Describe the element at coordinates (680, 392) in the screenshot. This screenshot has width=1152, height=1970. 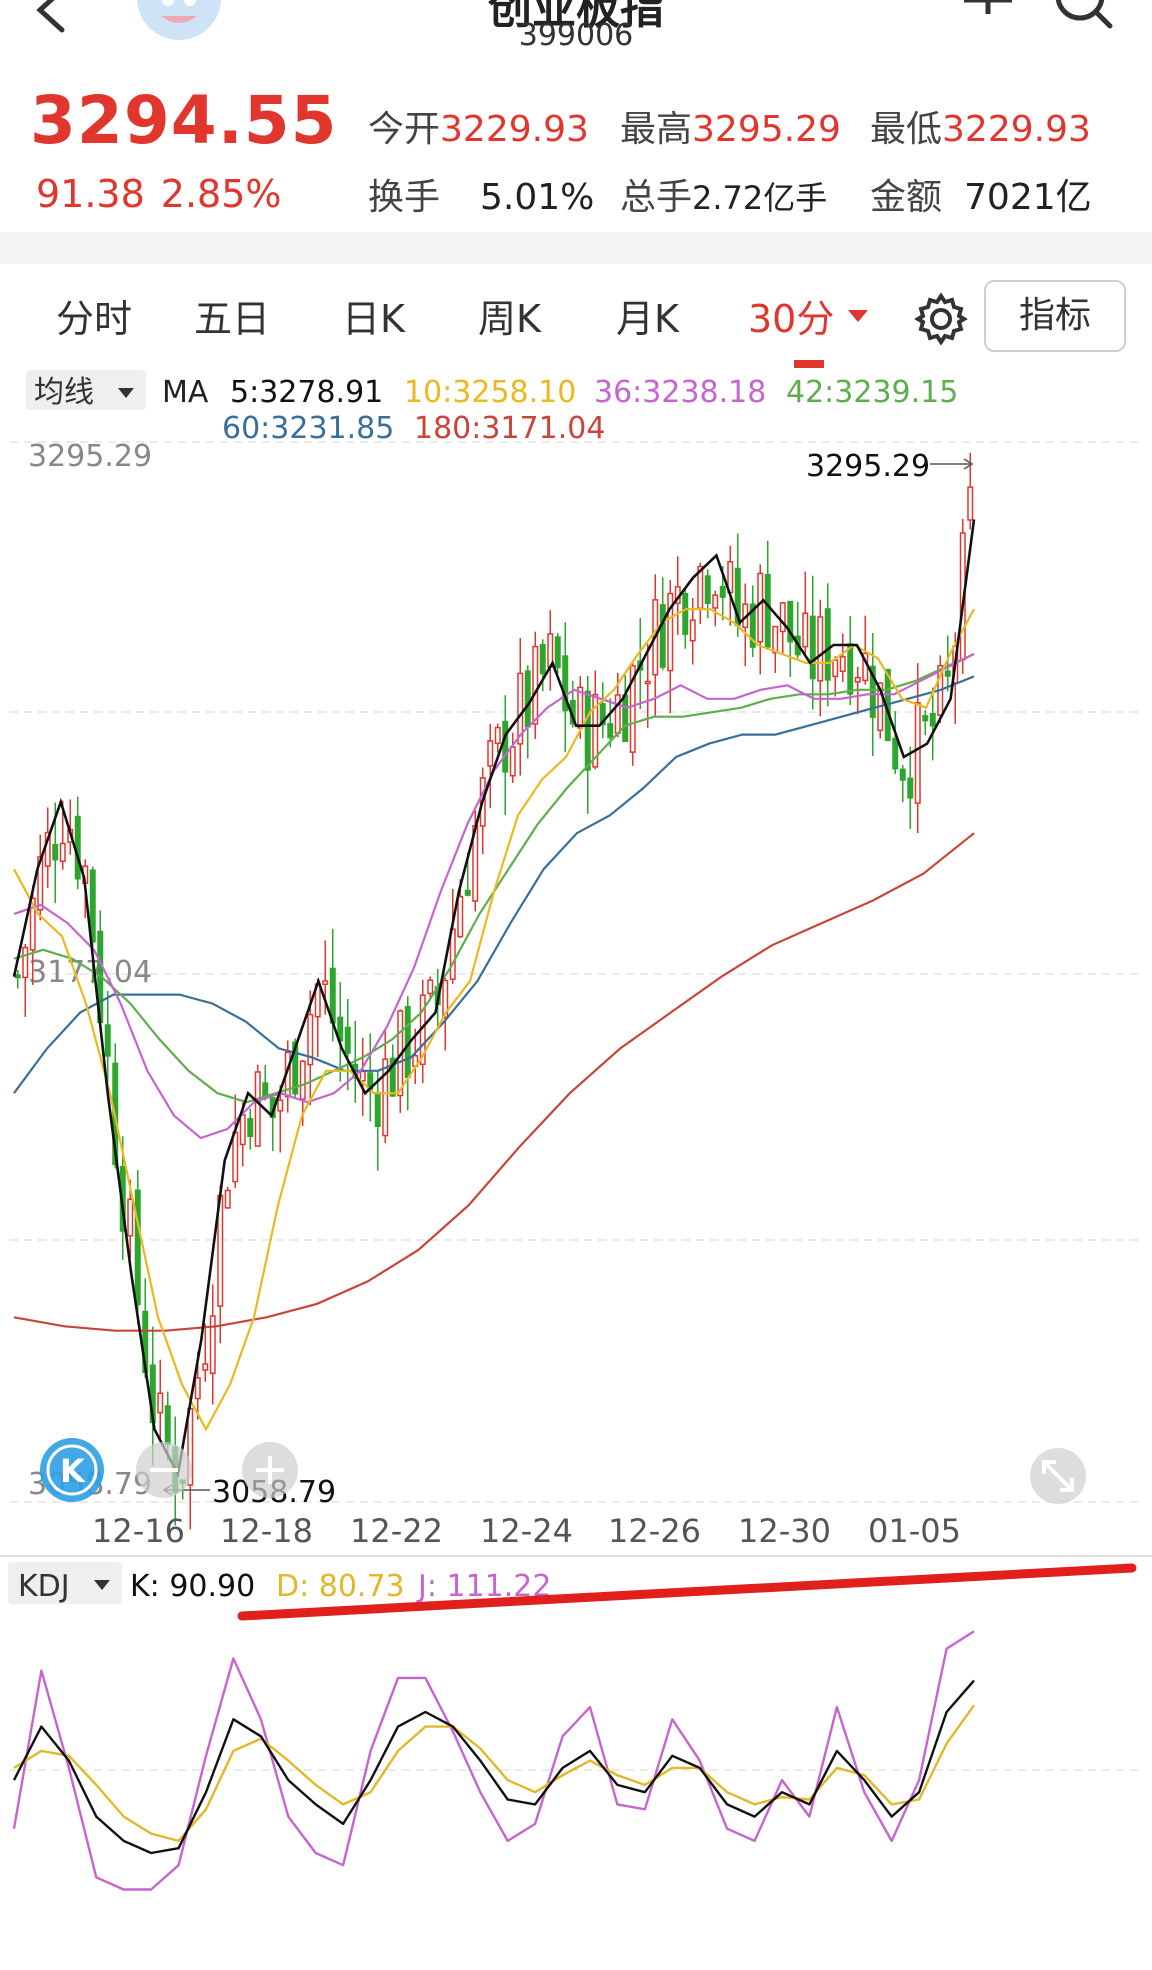
I see `ma36-label: 36:3238.18` at that location.